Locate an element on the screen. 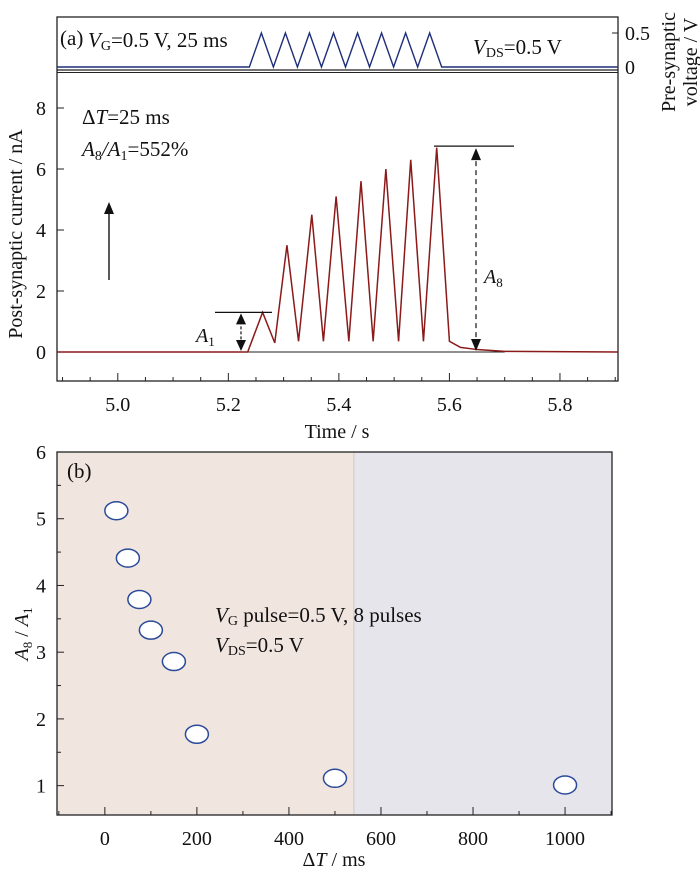 The width and height of the screenshot is (700, 871). x-tick-label: 5.2 is located at coordinates (228, 405).